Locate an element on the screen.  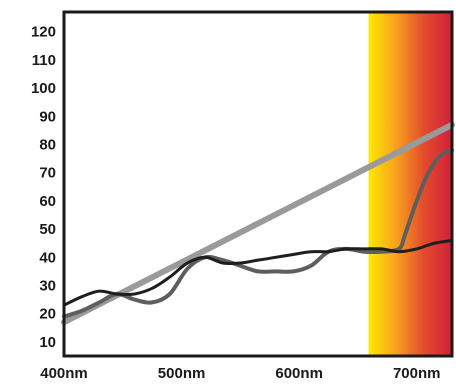
y-tick-label: 20 is located at coordinates (47, 314).